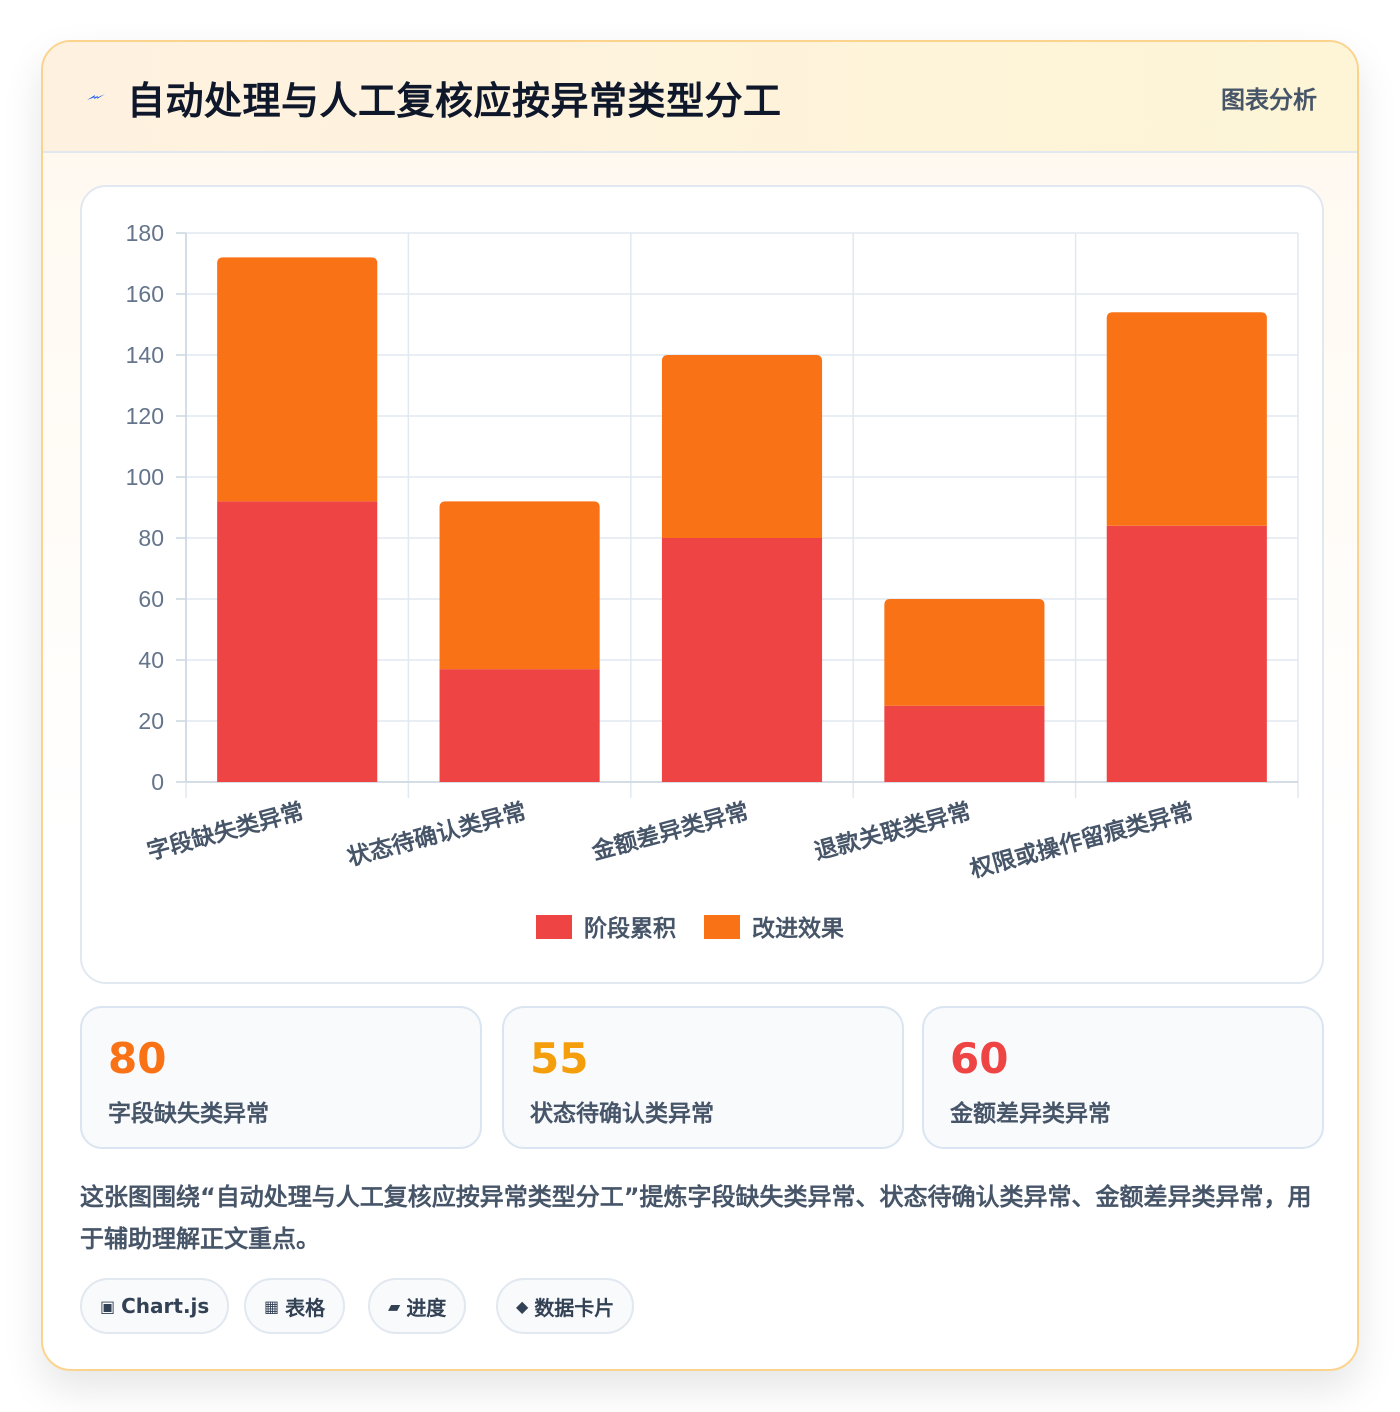  I want to click on x-tick-label: 字段缺失类异常, so click(225, 832).